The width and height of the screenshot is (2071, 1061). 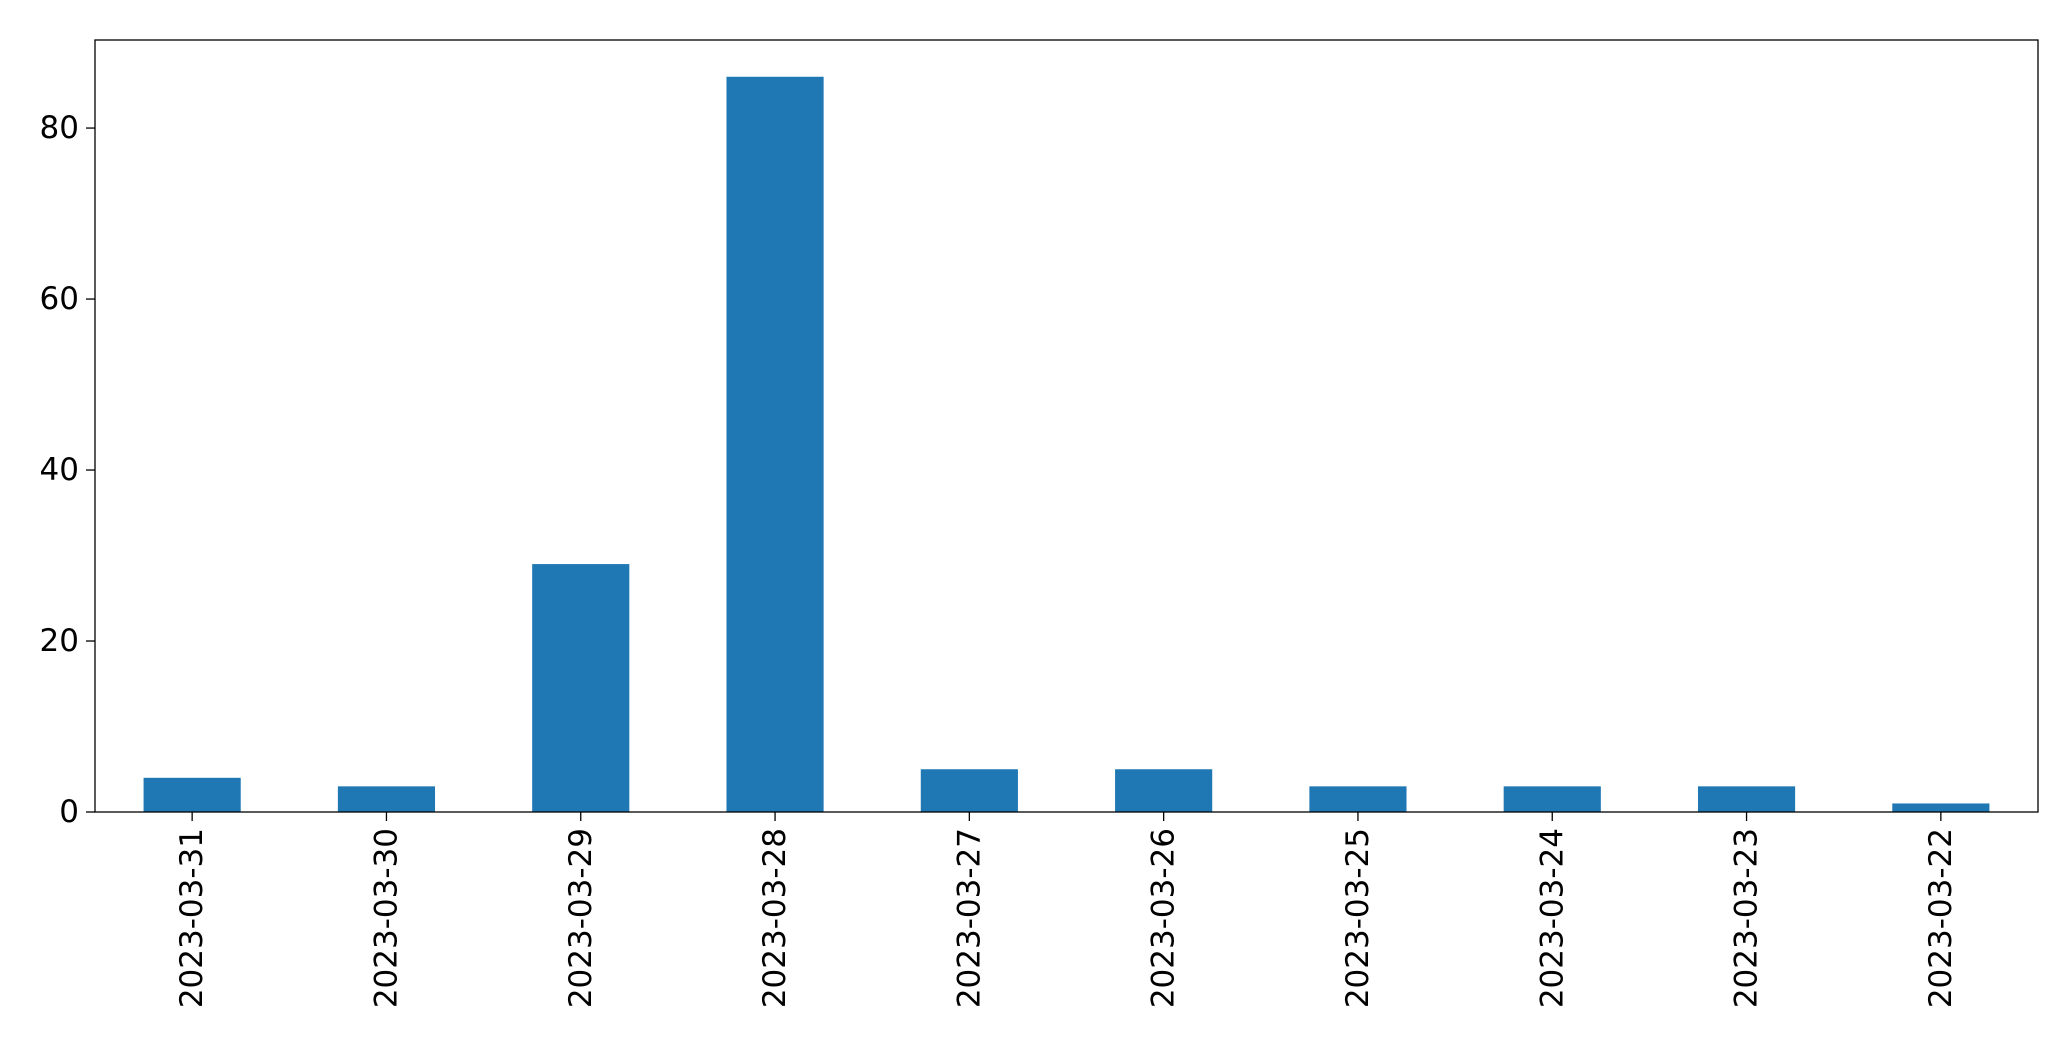 I want to click on x-tick-label-2023-03-23: 2023-03-23, so click(x=1747, y=918).